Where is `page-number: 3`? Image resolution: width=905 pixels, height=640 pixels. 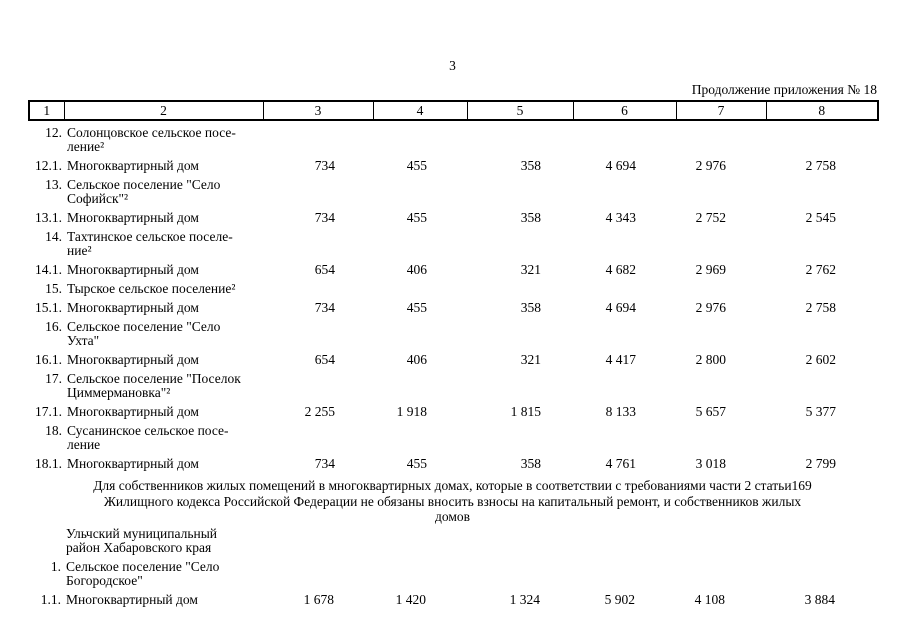
page-number: 3 is located at coordinates (452, 65).